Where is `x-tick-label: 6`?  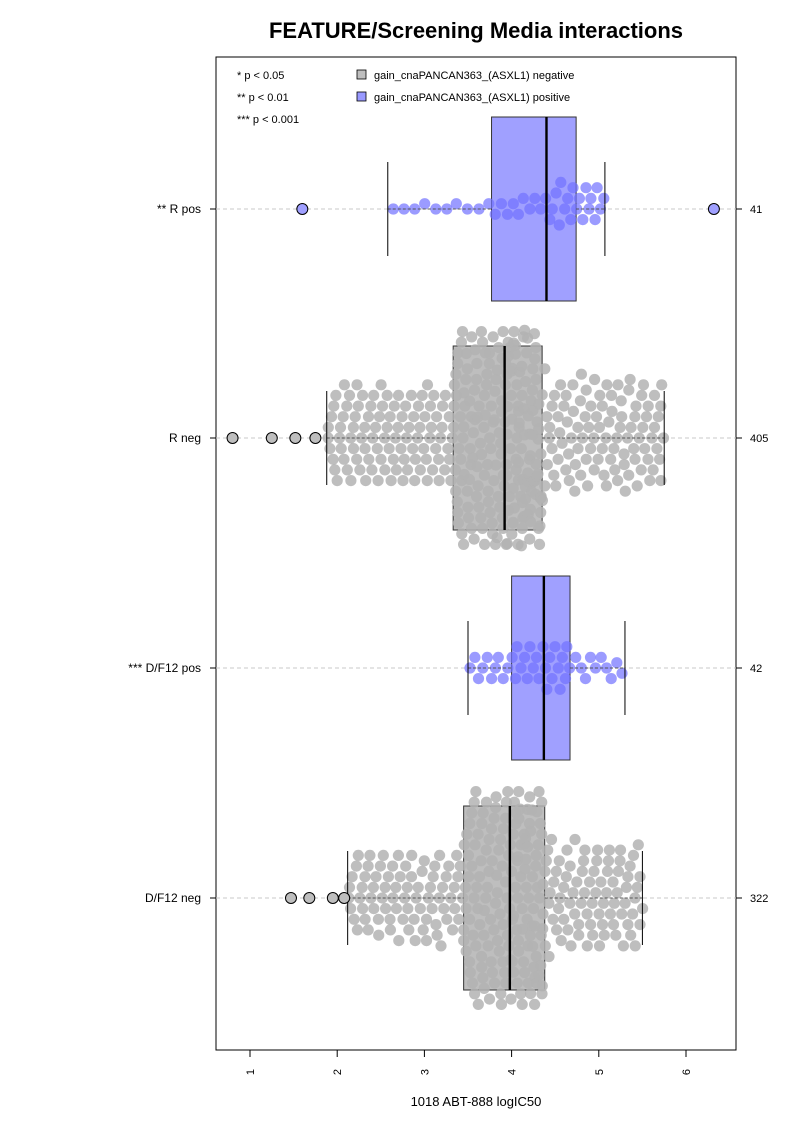
x-tick-label: 6 is located at coordinates (687, 1072).